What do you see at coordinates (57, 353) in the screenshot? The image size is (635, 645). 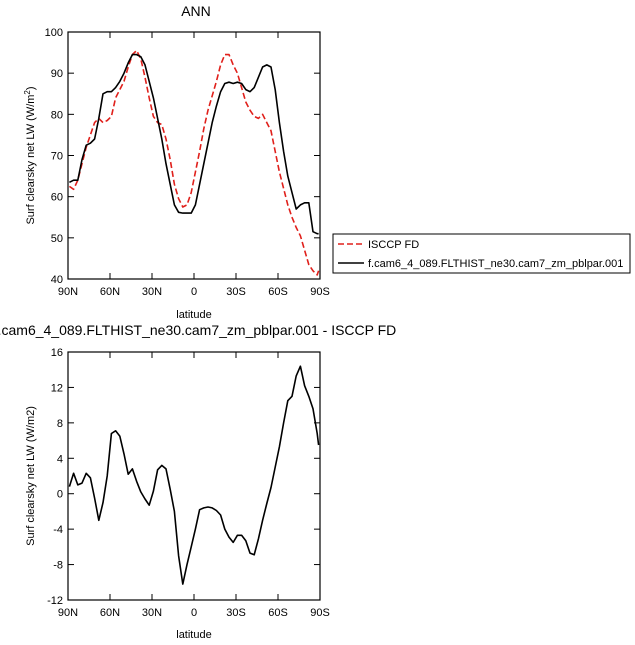 I see `bottom-y-tick-label: 16` at bounding box center [57, 353].